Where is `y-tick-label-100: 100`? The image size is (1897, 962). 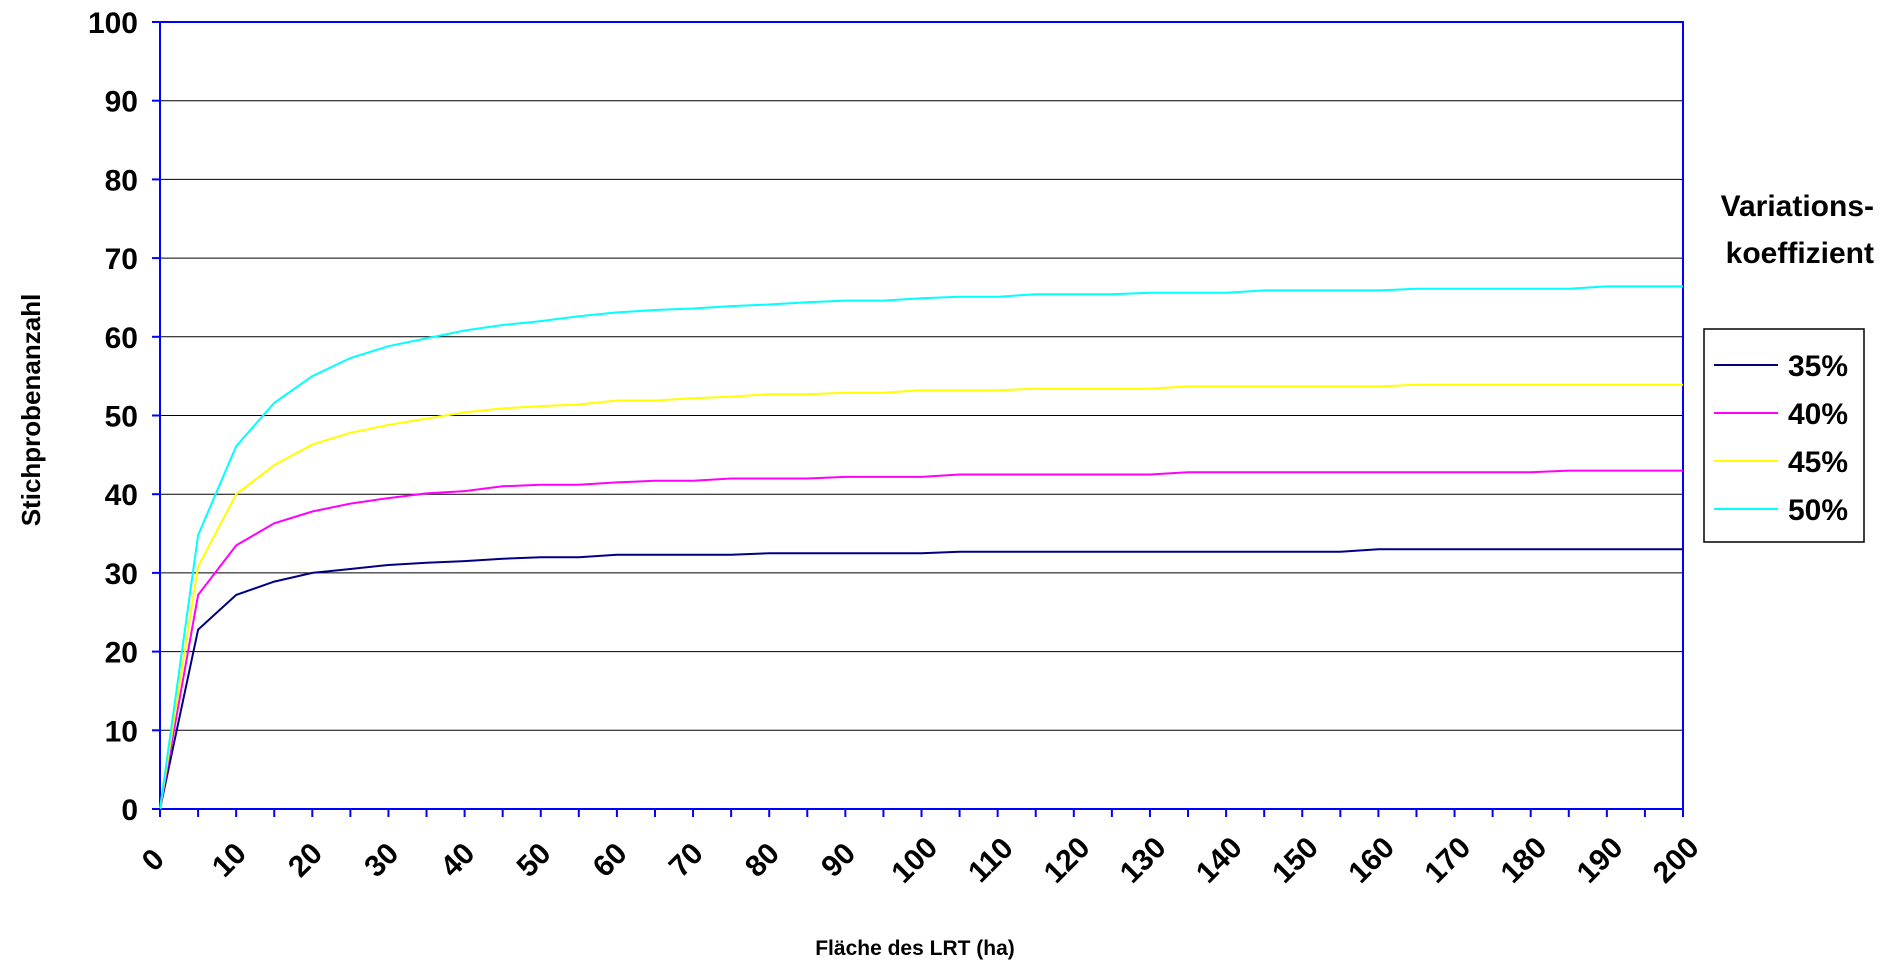 y-tick-label-100: 100 is located at coordinates (113, 23).